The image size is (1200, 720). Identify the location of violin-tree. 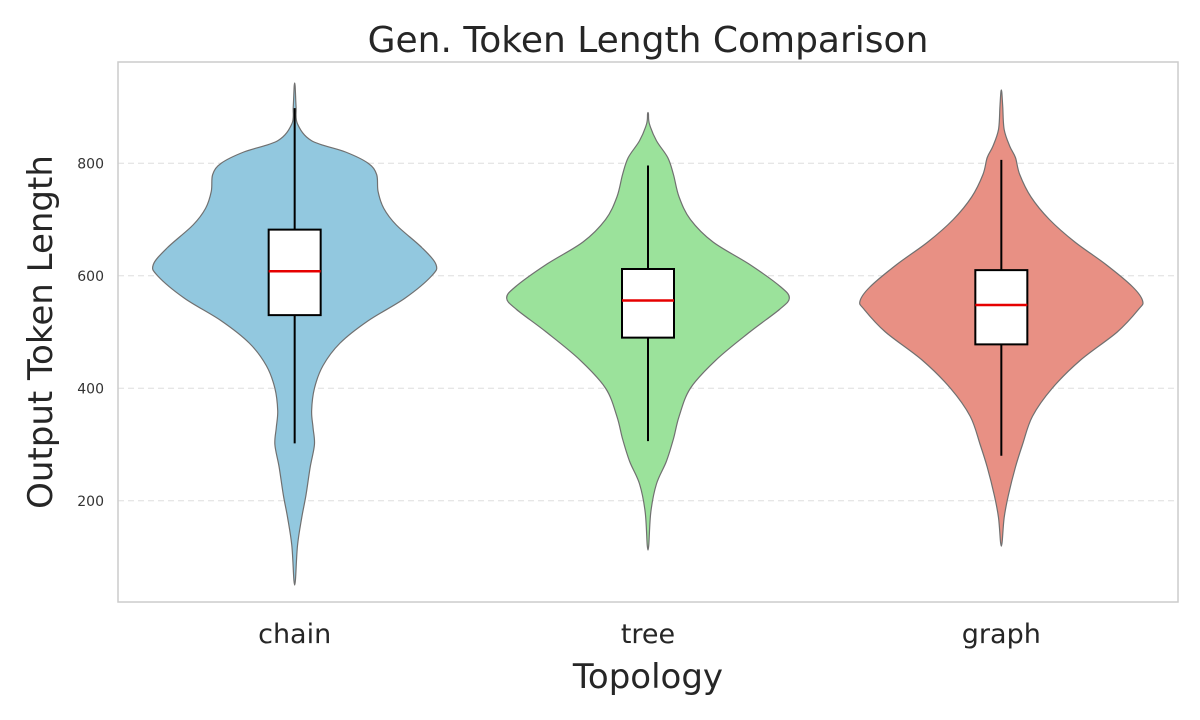
(648, 331).